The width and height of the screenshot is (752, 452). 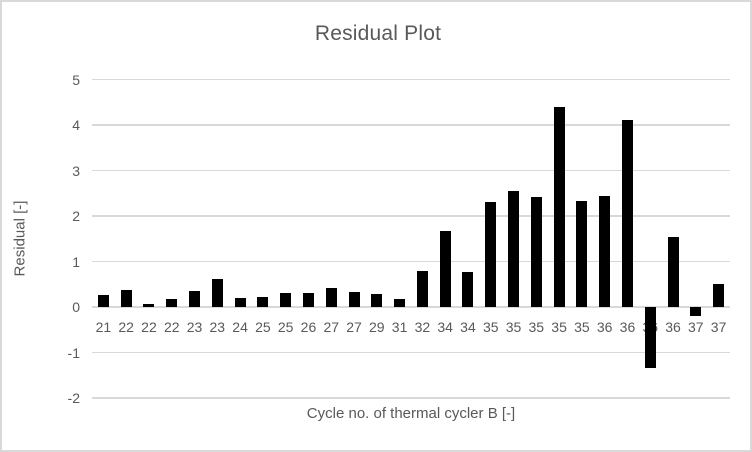 What do you see at coordinates (76, 261) in the screenshot?
I see `y-tick-label: 1` at bounding box center [76, 261].